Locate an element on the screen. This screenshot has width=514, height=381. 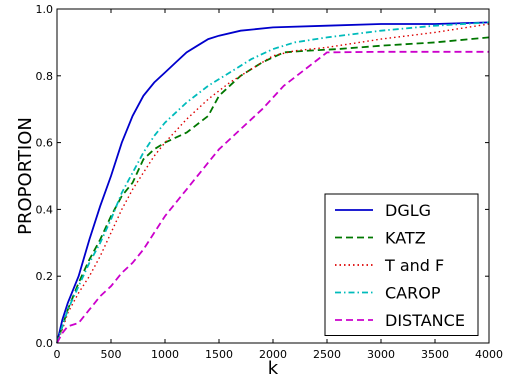
y-tick-label: 0.6 is located at coordinates (45, 143).